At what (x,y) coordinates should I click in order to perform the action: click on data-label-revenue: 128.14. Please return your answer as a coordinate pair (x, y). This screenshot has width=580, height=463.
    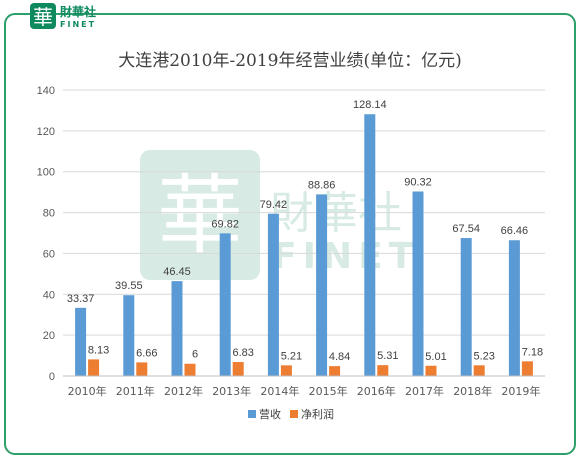
    Looking at the image, I should click on (370, 105).